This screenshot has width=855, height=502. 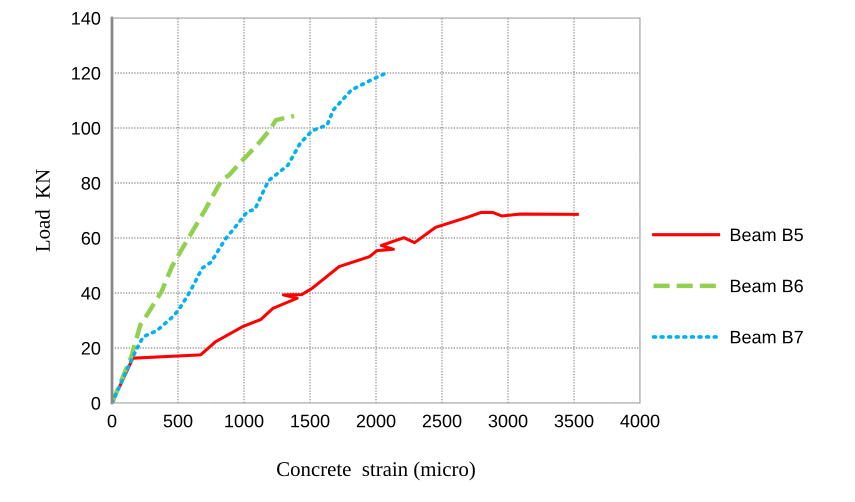 What do you see at coordinates (91, 348) in the screenshot?
I see `y-tick-label: 20` at bounding box center [91, 348].